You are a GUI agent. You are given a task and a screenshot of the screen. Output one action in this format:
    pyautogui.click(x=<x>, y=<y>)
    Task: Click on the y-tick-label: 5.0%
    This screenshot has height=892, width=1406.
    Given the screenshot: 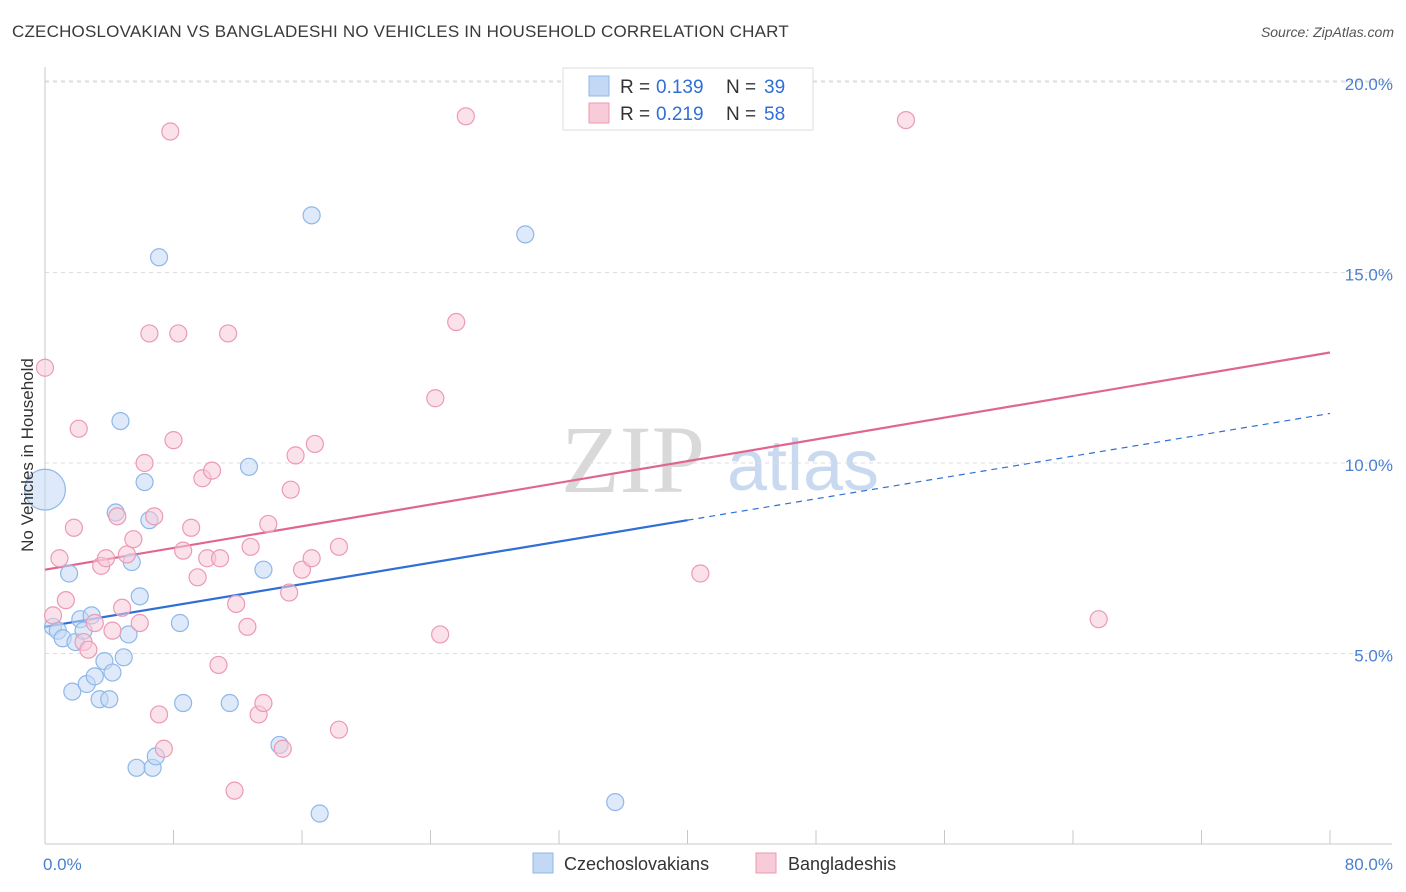 What is the action you would take?
    pyautogui.click(x=1373, y=656)
    